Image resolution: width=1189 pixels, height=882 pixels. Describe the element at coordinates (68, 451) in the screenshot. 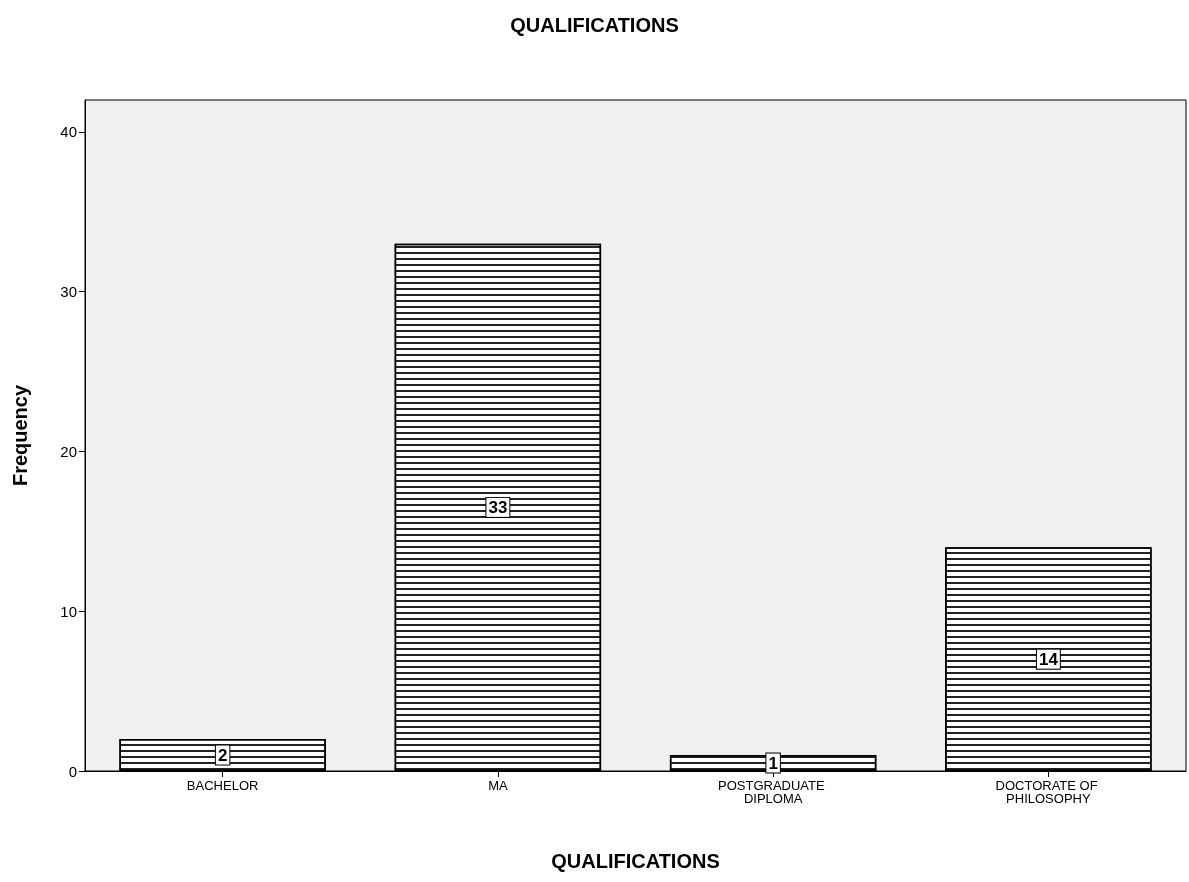

I see `y-tick-label: 20` at that location.